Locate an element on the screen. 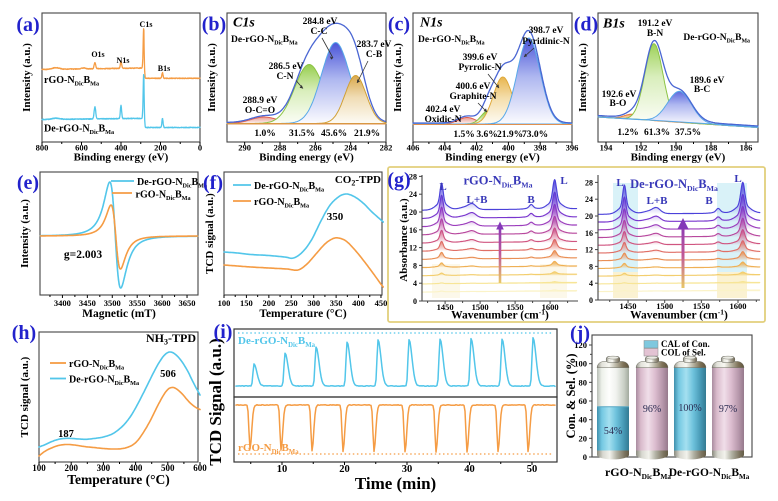 The height and width of the screenshot is (501, 778). svg-text: 1600 is located at coordinates (738, 306).